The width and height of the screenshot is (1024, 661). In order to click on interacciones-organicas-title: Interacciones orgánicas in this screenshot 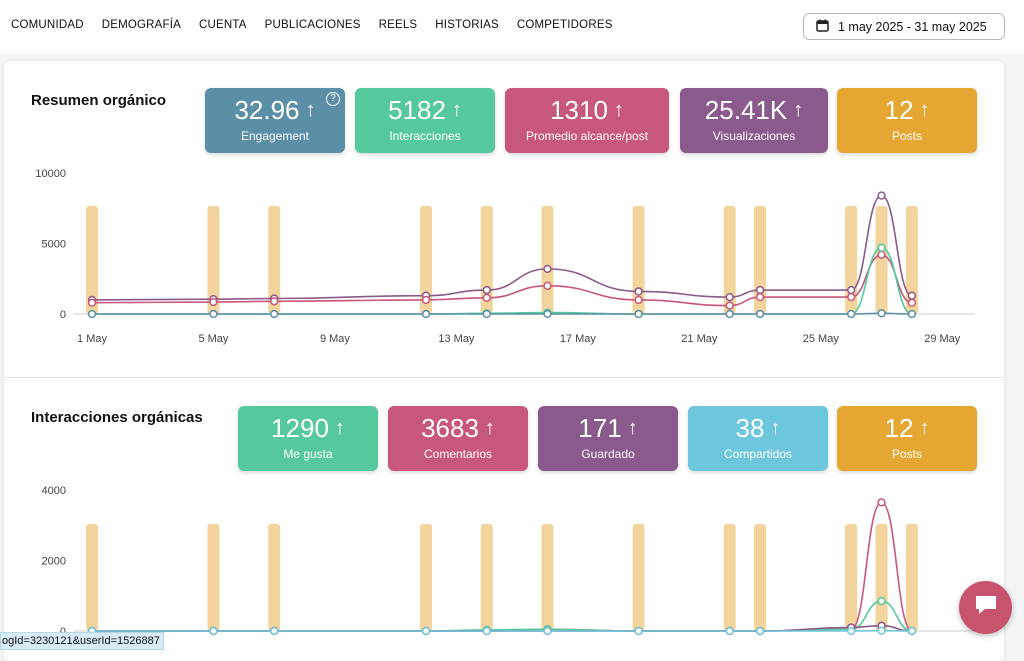, I will do `click(117, 417)`.